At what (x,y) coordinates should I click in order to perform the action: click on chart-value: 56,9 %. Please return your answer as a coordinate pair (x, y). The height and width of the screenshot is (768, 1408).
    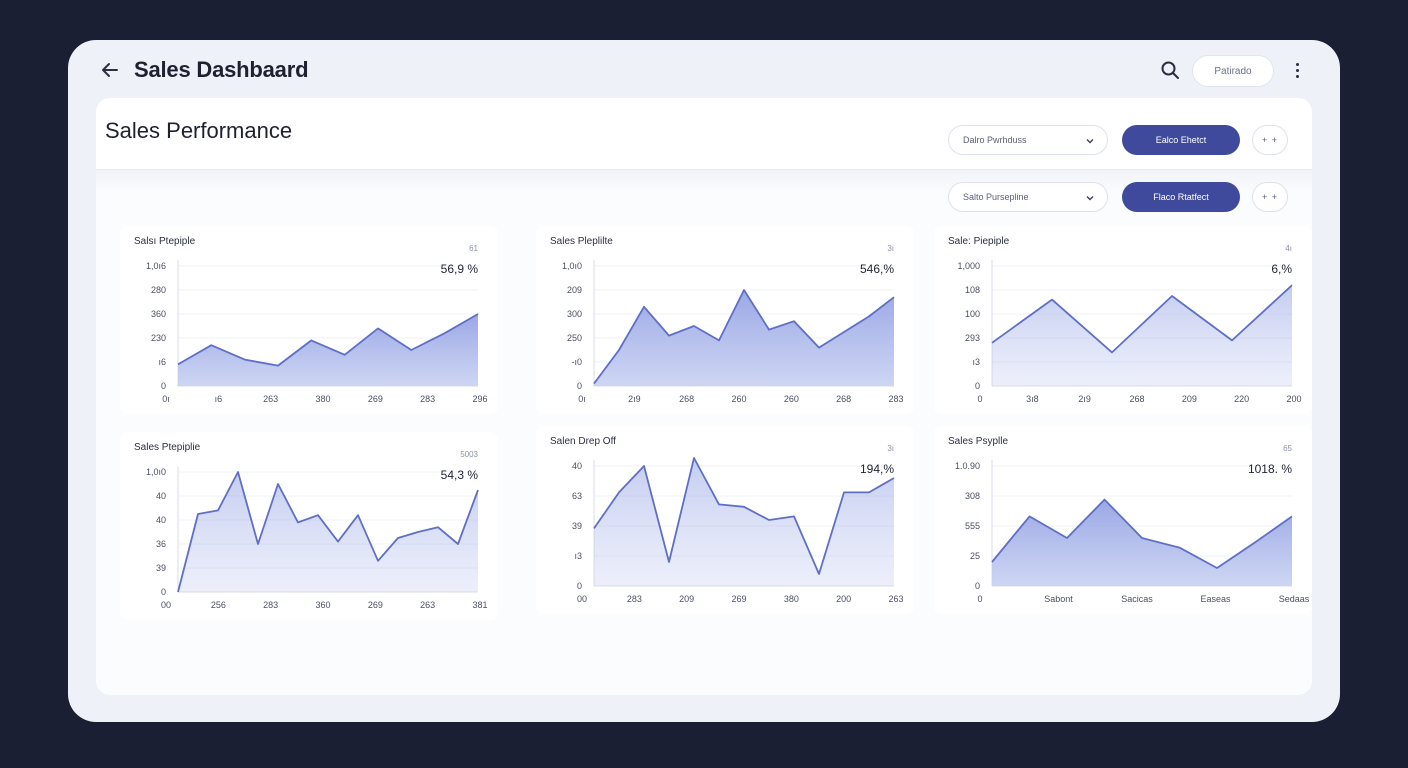
    Looking at the image, I should click on (459, 269).